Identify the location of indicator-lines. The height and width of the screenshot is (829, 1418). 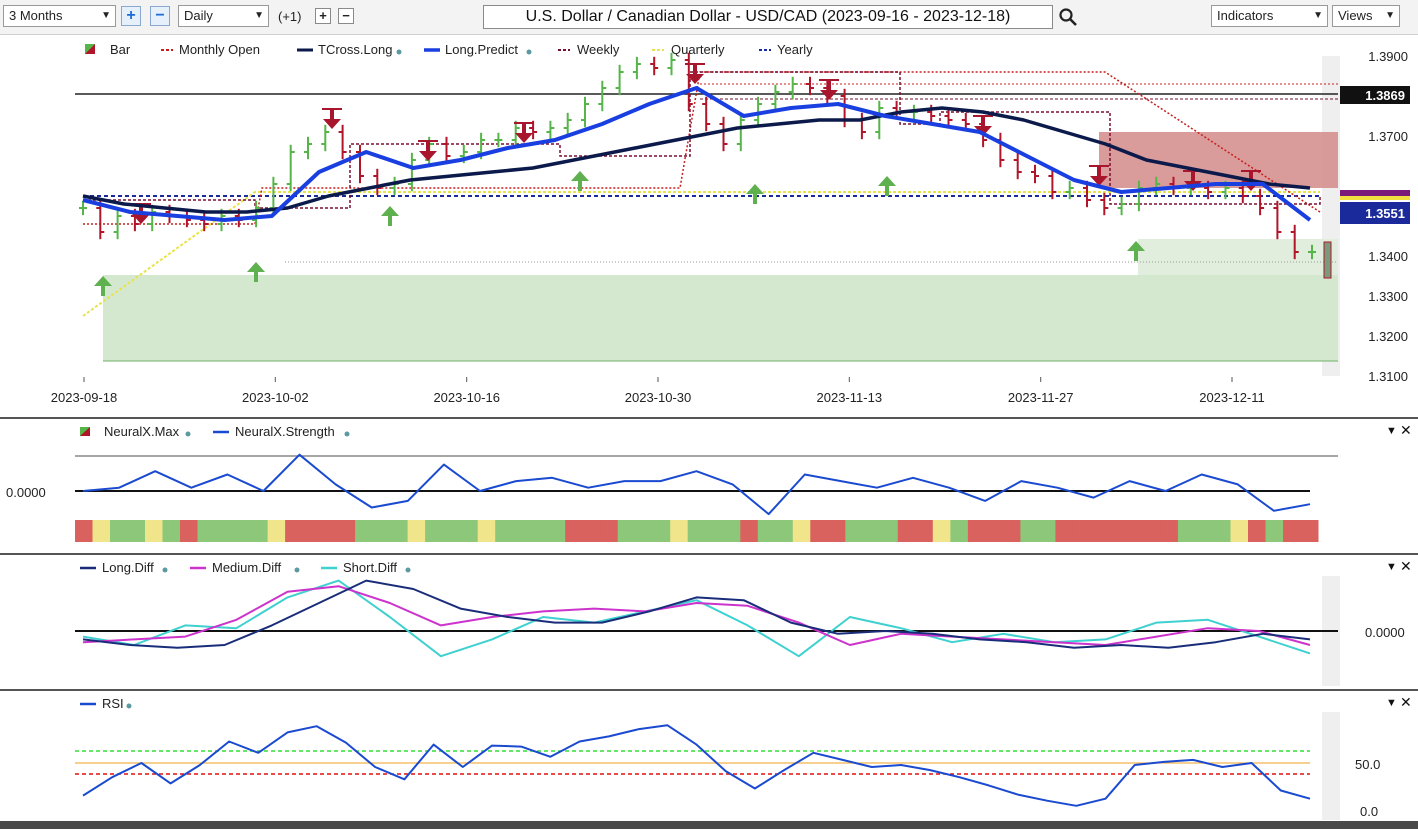
(697, 154).